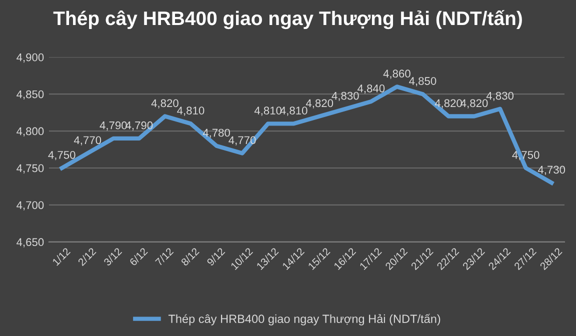 The width and height of the screenshot is (576, 336). What do you see at coordinates (113, 126) in the screenshot?
I see `data-label: 4,790` at bounding box center [113, 126].